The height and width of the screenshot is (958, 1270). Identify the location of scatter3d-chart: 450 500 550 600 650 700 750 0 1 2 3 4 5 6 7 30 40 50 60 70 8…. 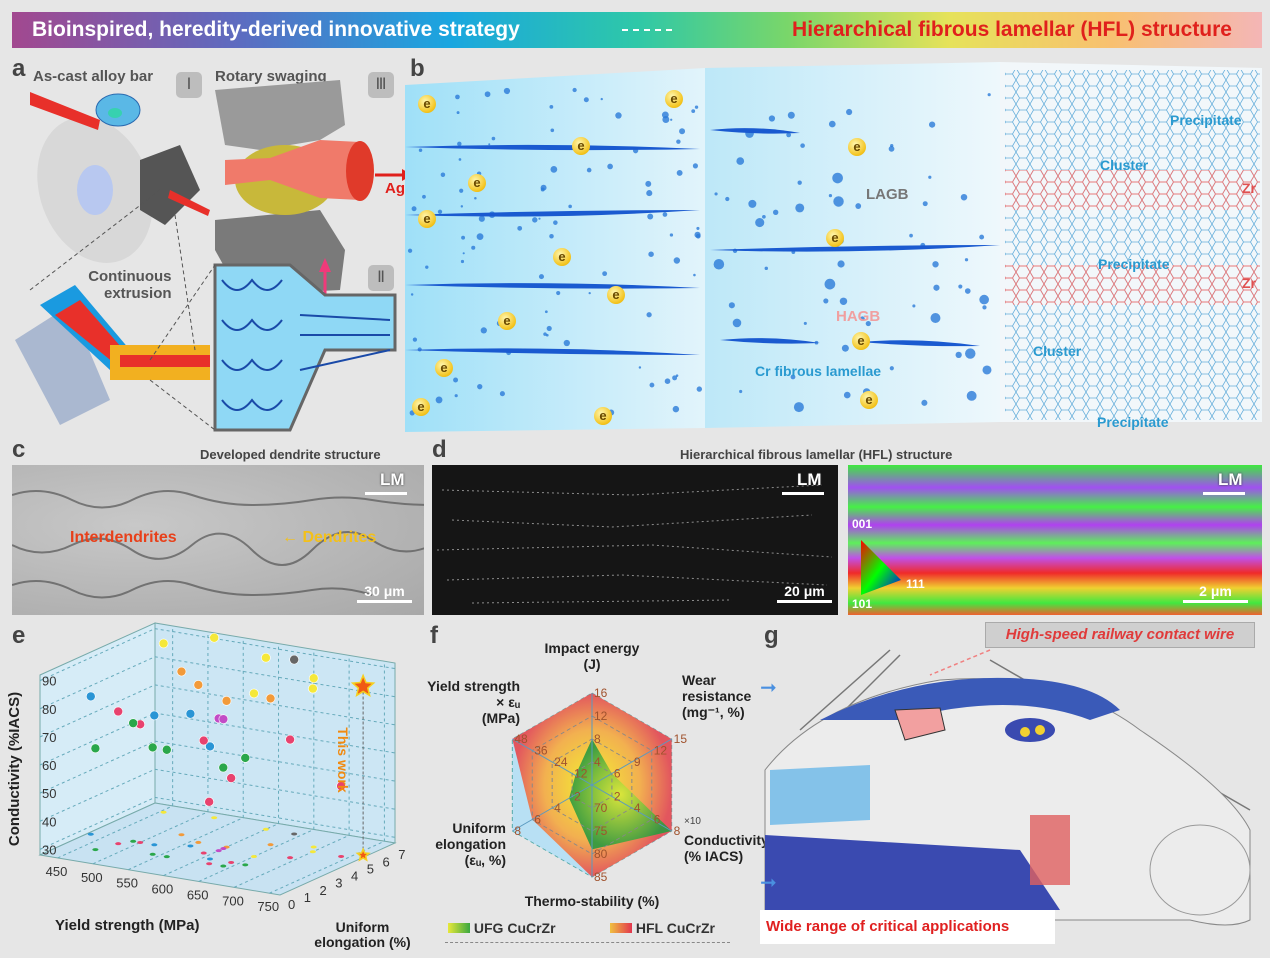
(222, 768).